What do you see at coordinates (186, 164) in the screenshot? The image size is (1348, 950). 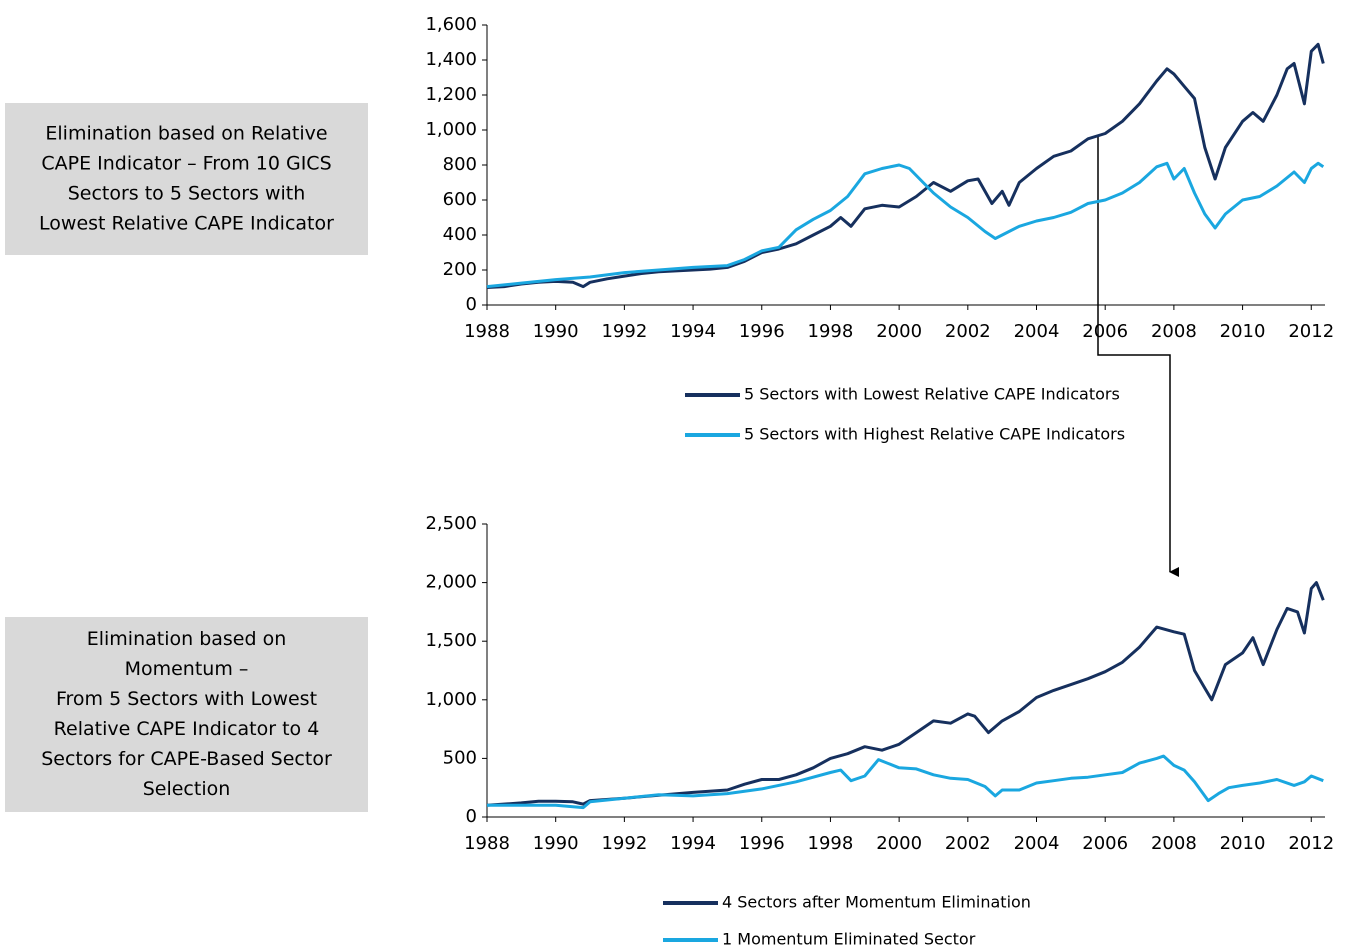 I see `annotation-text: CAPE Indicator – From 10 GICS` at bounding box center [186, 164].